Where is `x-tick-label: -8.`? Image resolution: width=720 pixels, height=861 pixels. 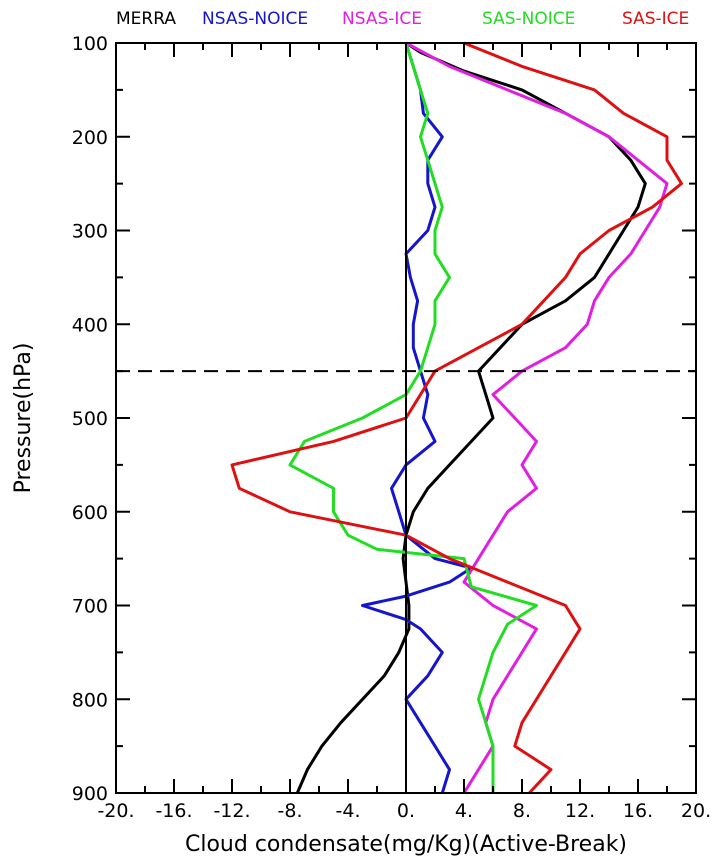
x-tick-label: -8. is located at coordinates (290, 811).